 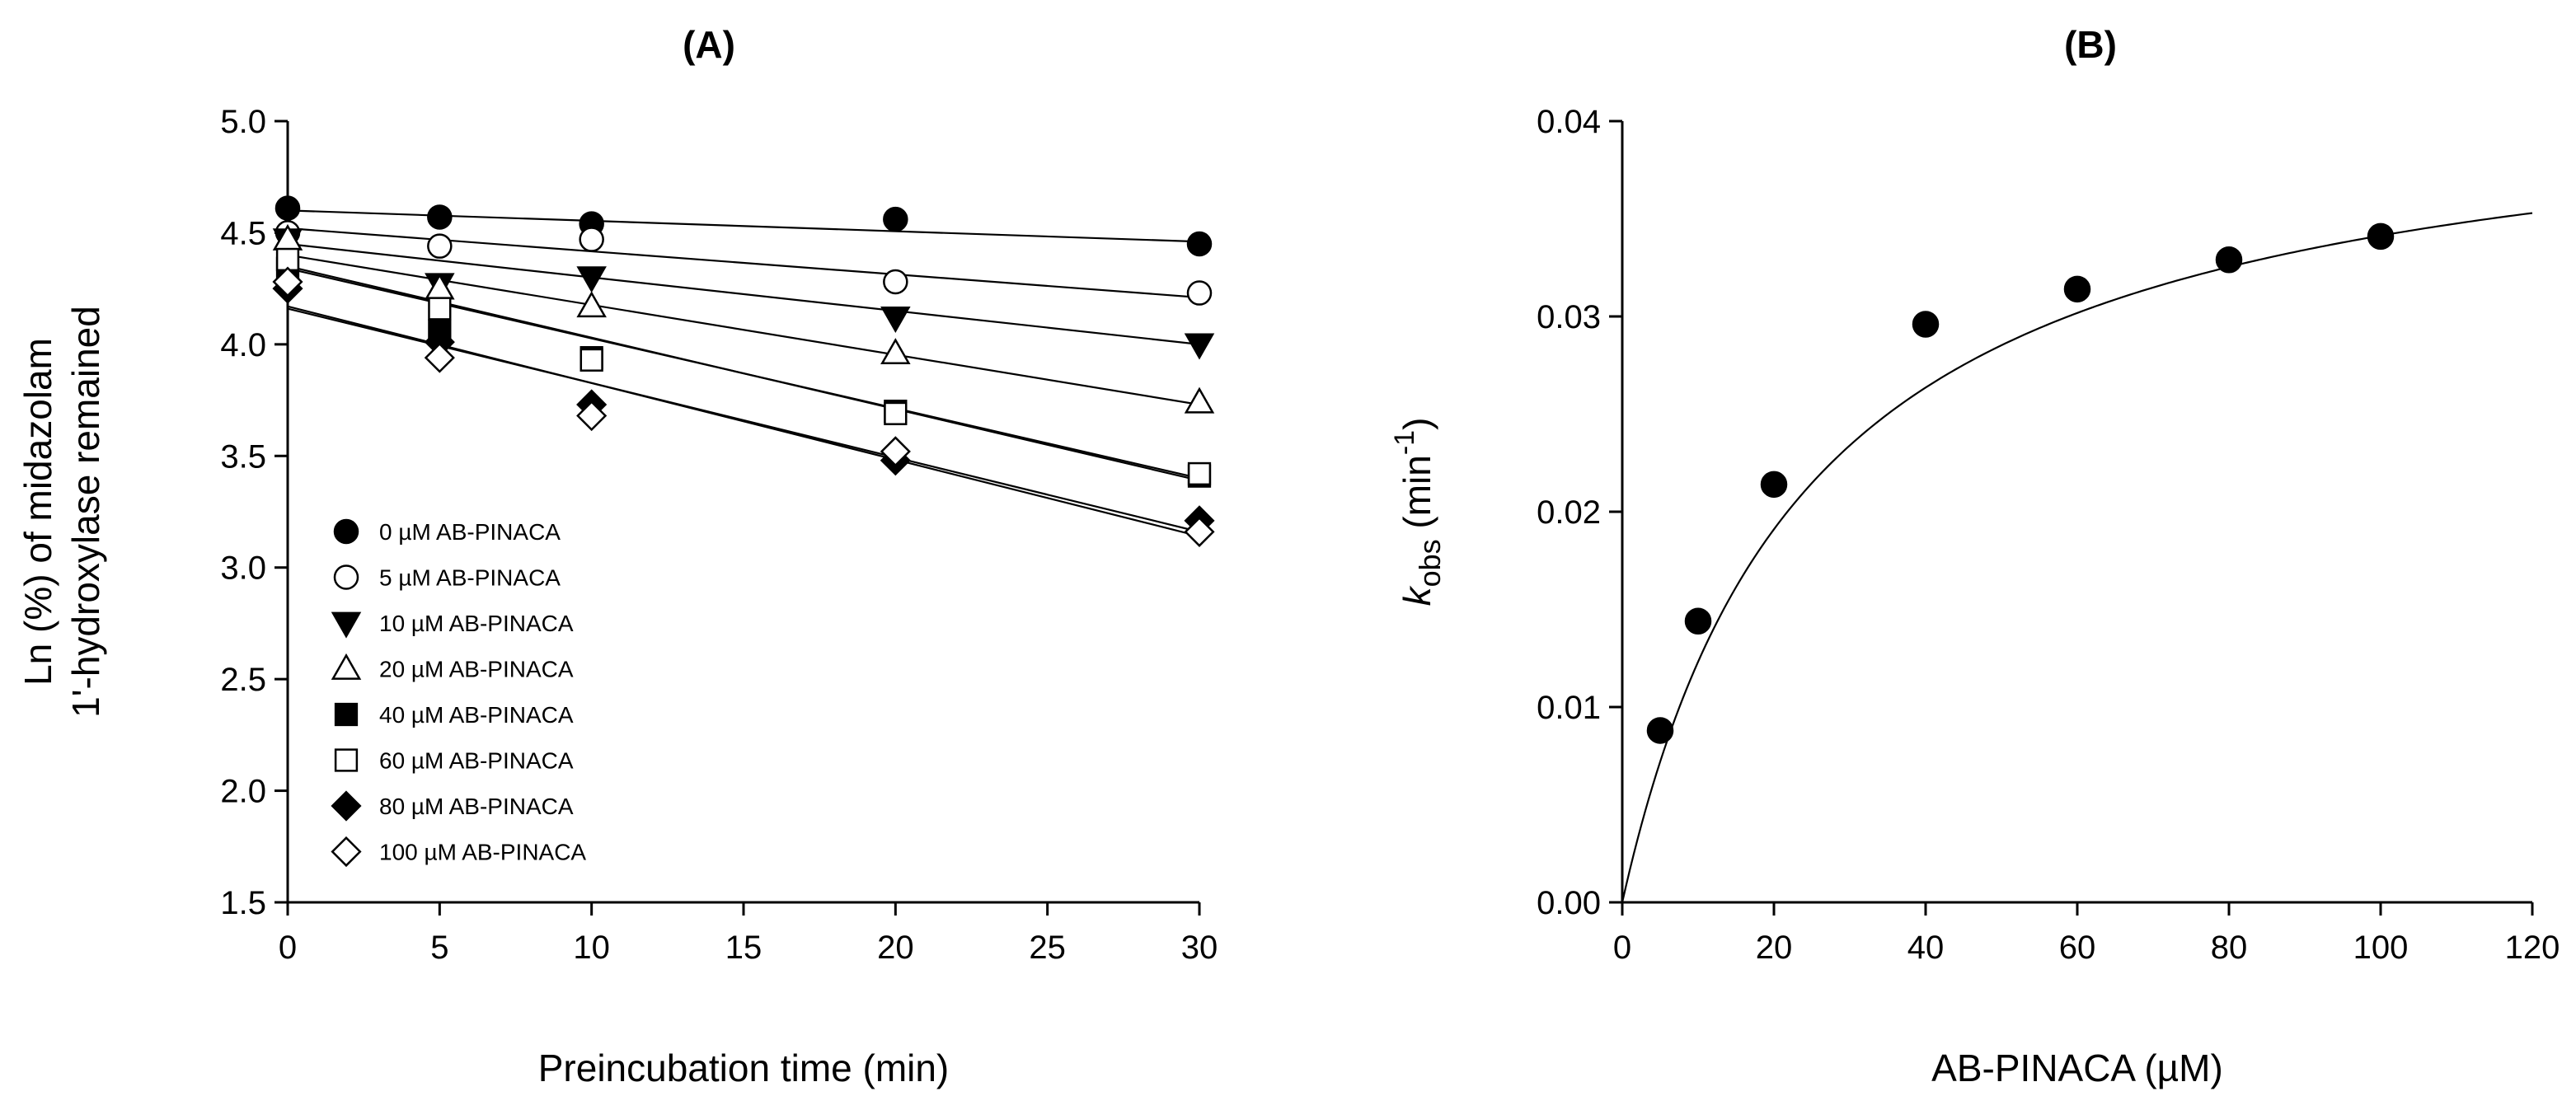 What do you see at coordinates (243, 233) in the screenshot?
I see `y-tick-label: 4.5` at bounding box center [243, 233].